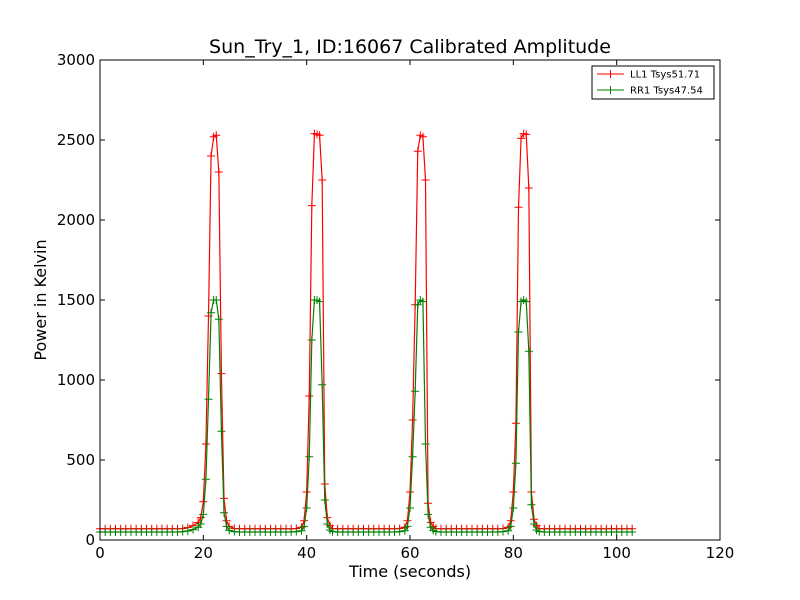  Describe the element at coordinates (666, 91) in the screenshot. I see `legend-label-rr1: RR1 Tsys47.54` at that location.